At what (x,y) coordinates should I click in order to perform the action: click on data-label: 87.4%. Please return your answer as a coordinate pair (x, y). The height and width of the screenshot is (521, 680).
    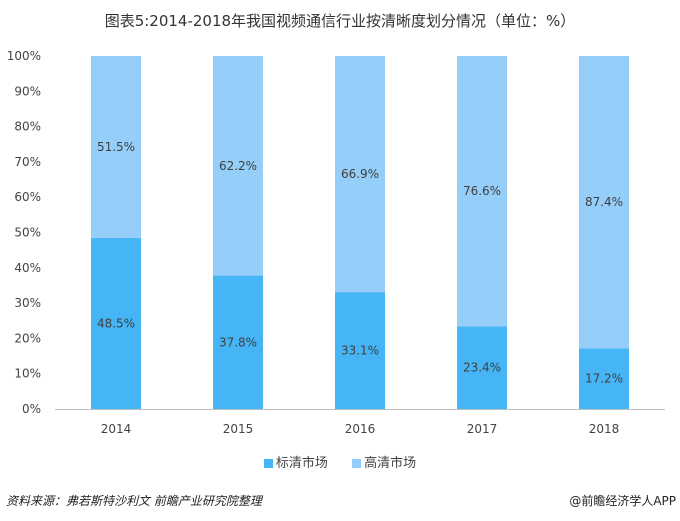
    Looking at the image, I should click on (604, 202).